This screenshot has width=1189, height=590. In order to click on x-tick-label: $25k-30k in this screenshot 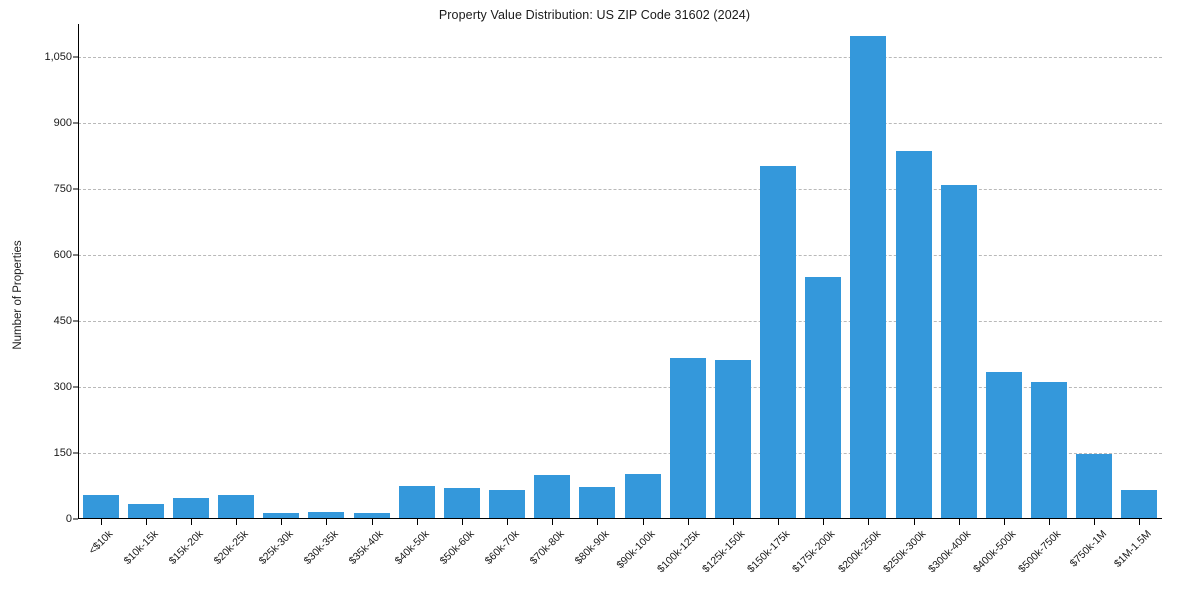, I will do `click(276, 548)`.